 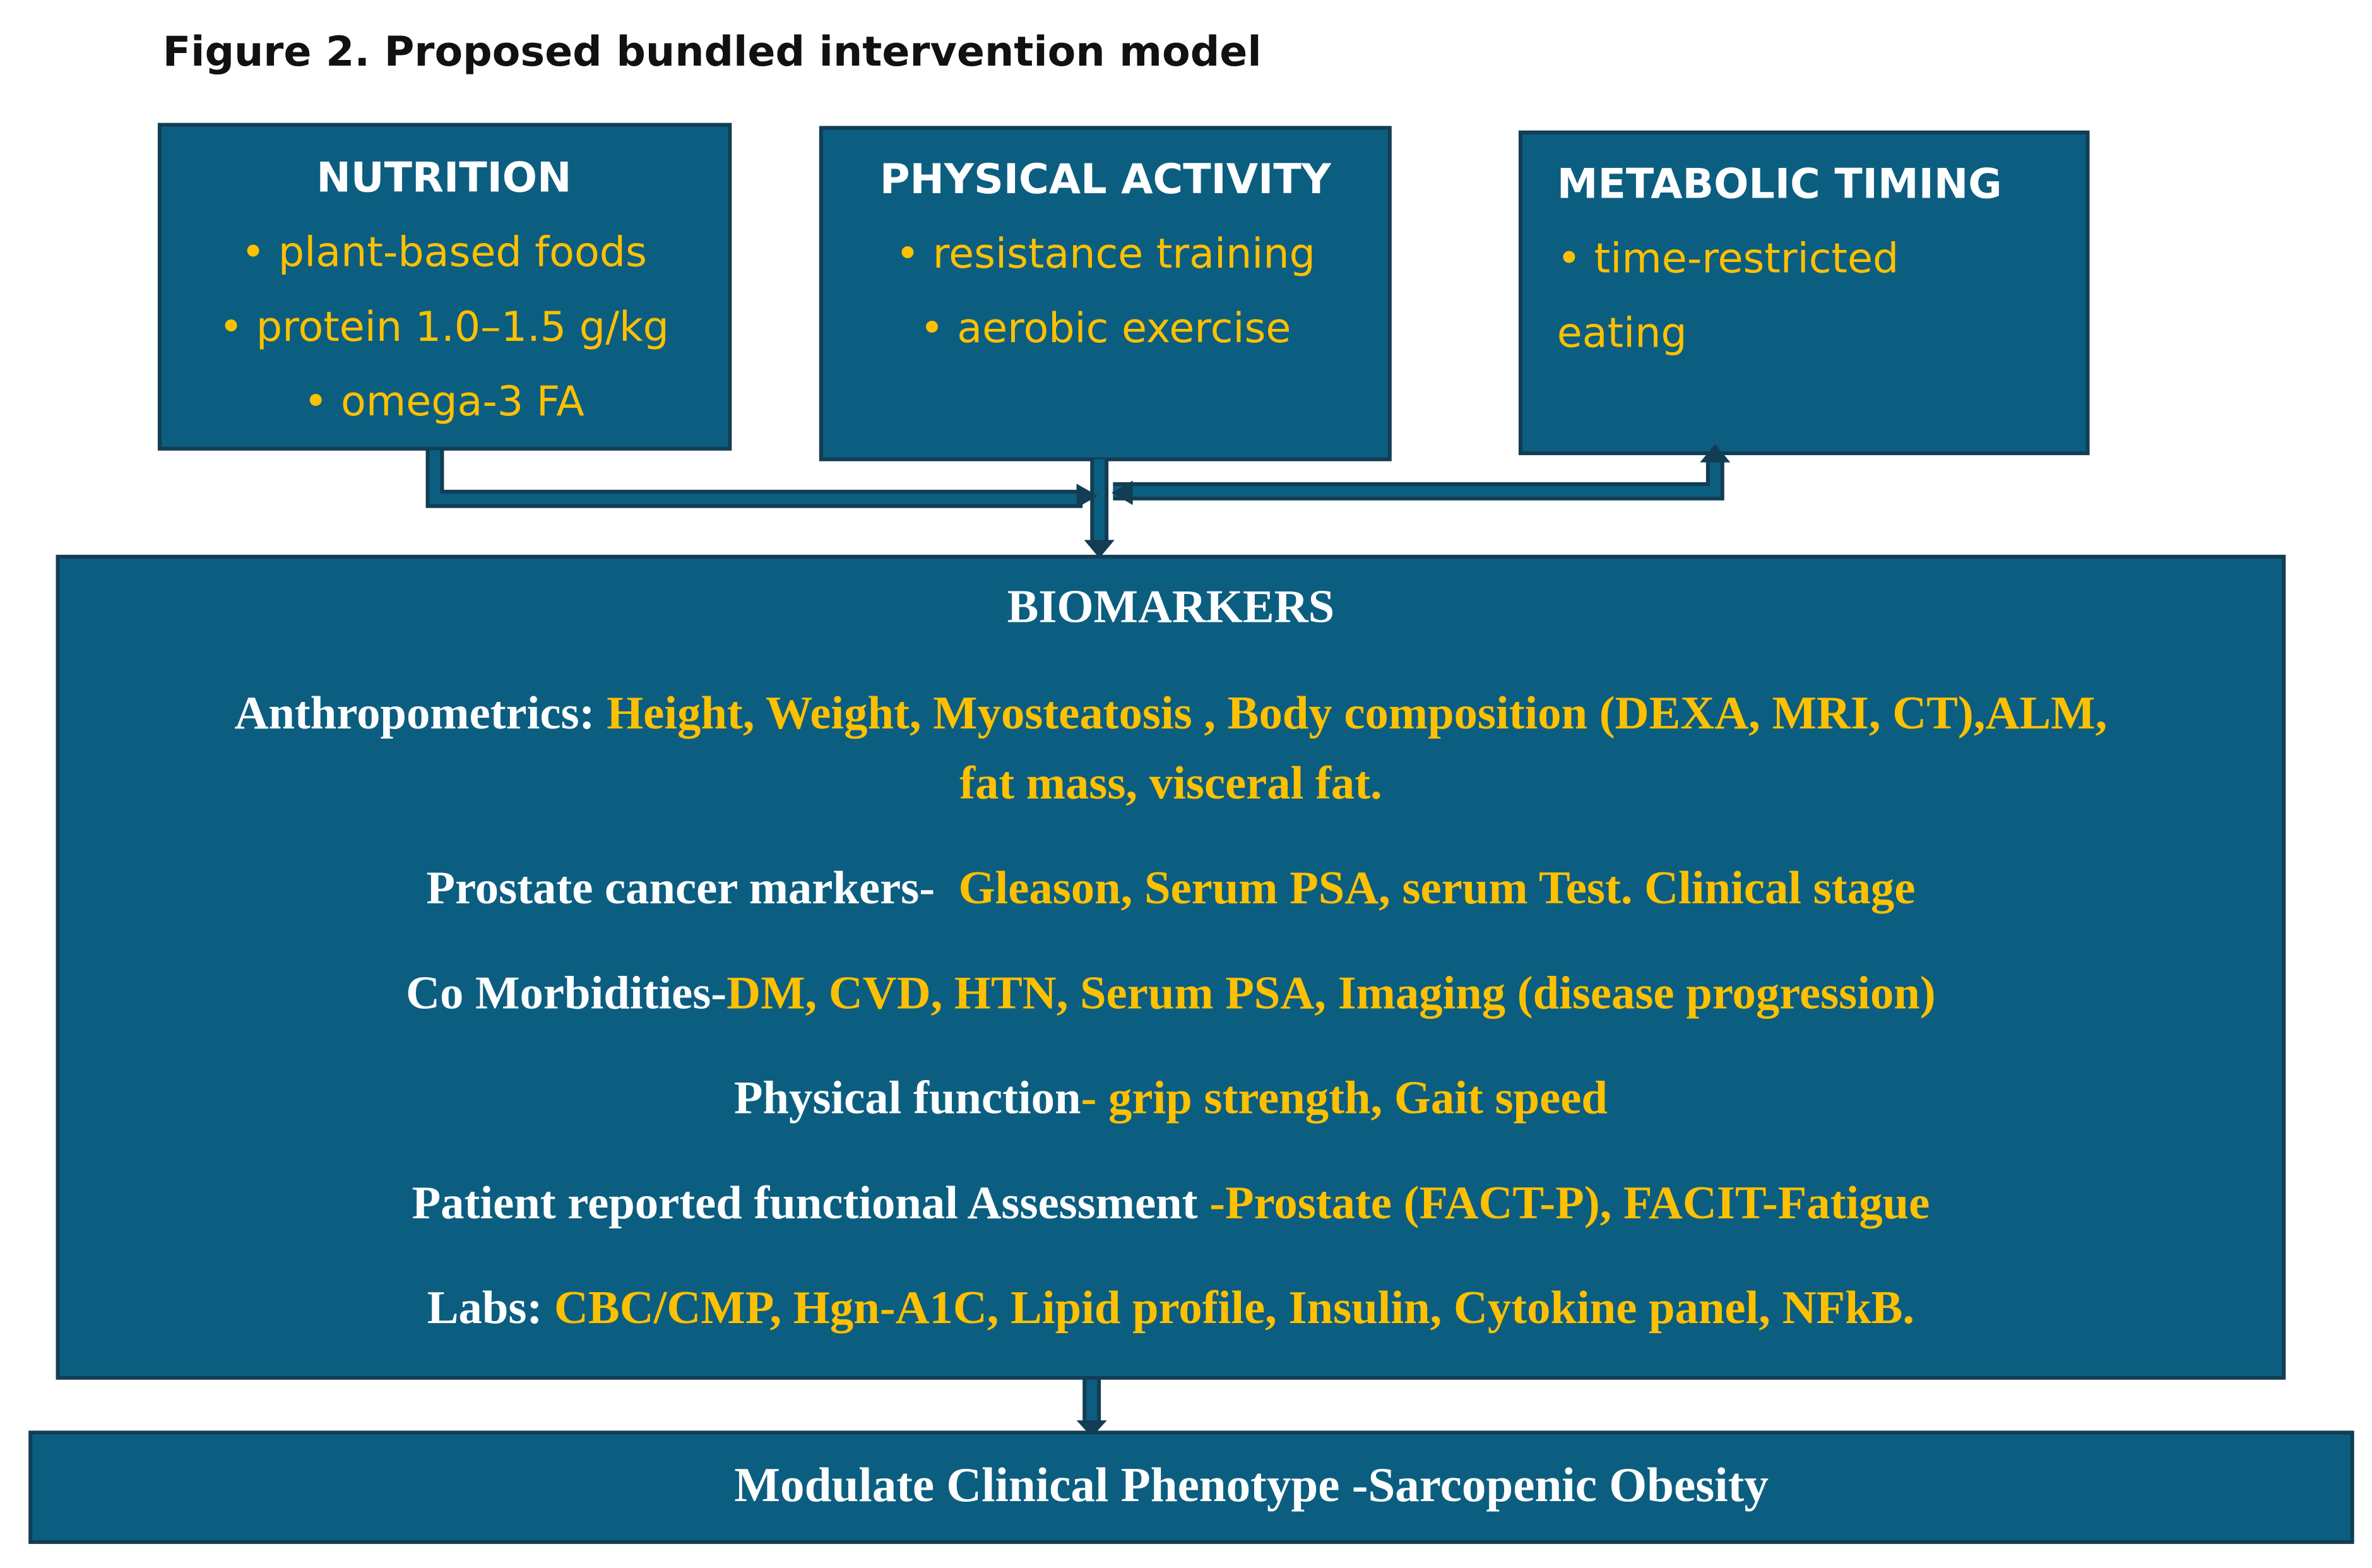 What do you see at coordinates (1106, 328) in the screenshot?
I see `box-item: • aerobic exercise` at bounding box center [1106, 328].